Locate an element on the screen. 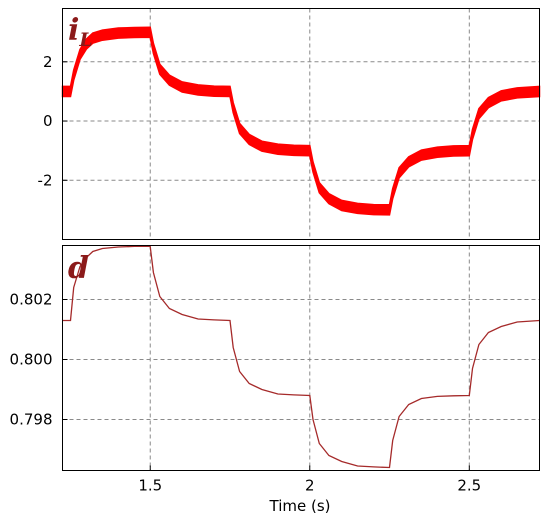 This screenshot has height=522, width=550. y-tick-label: 0 is located at coordinates (48, 121).